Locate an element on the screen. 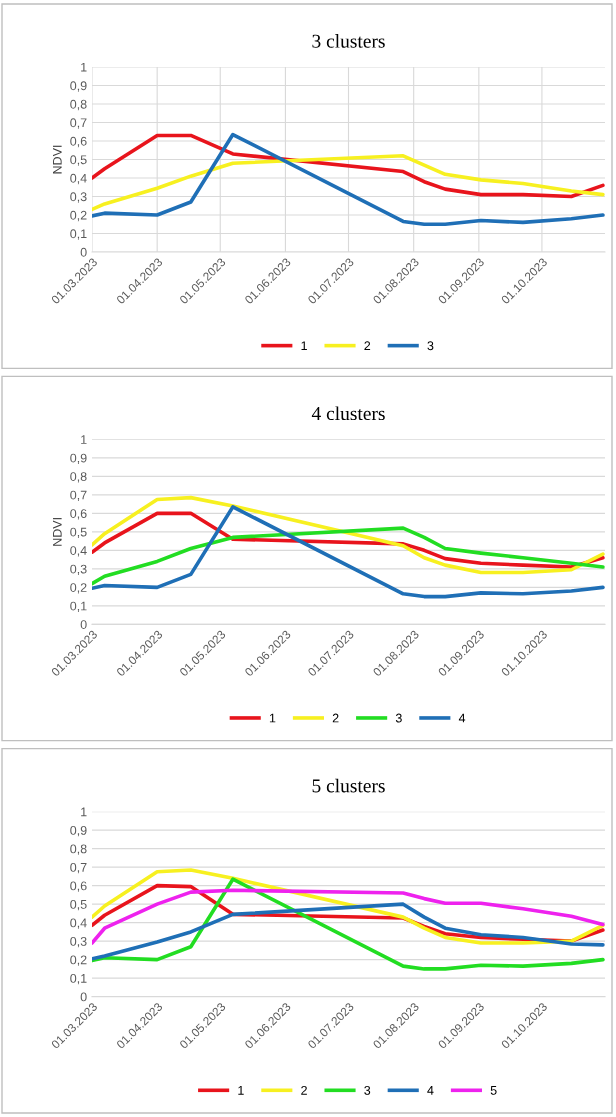  chart-title: 3 clusters is located at coordinates (348, 41).